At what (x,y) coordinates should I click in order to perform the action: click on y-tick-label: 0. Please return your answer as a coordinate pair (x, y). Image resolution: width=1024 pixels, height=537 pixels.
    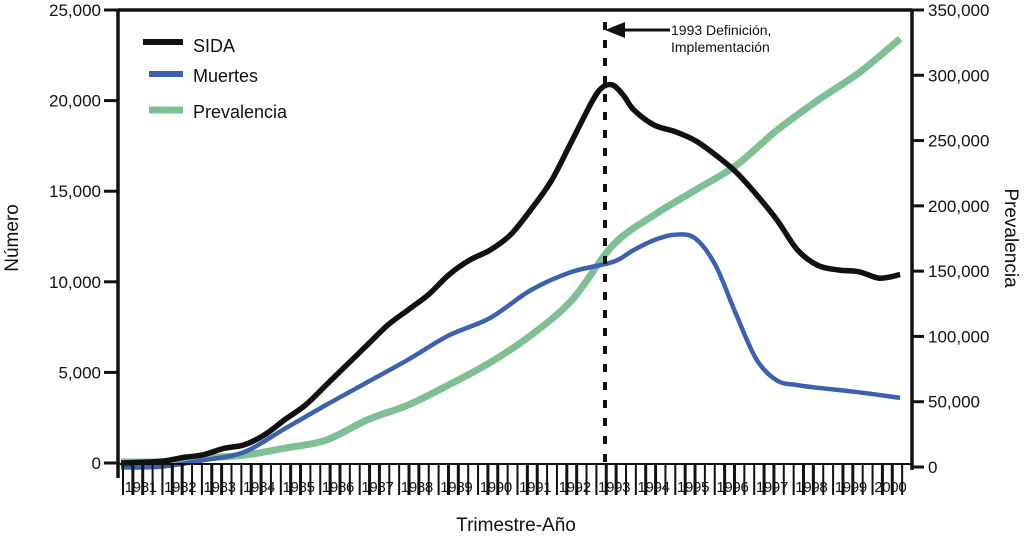
    Looking at the image, I should click on (96, 463).